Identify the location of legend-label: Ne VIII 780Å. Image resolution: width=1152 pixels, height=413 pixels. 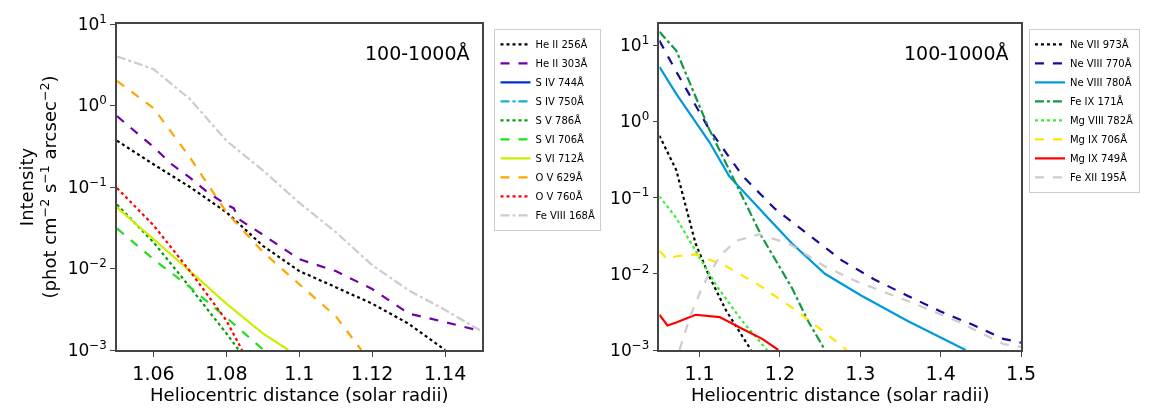
(1100, 82).